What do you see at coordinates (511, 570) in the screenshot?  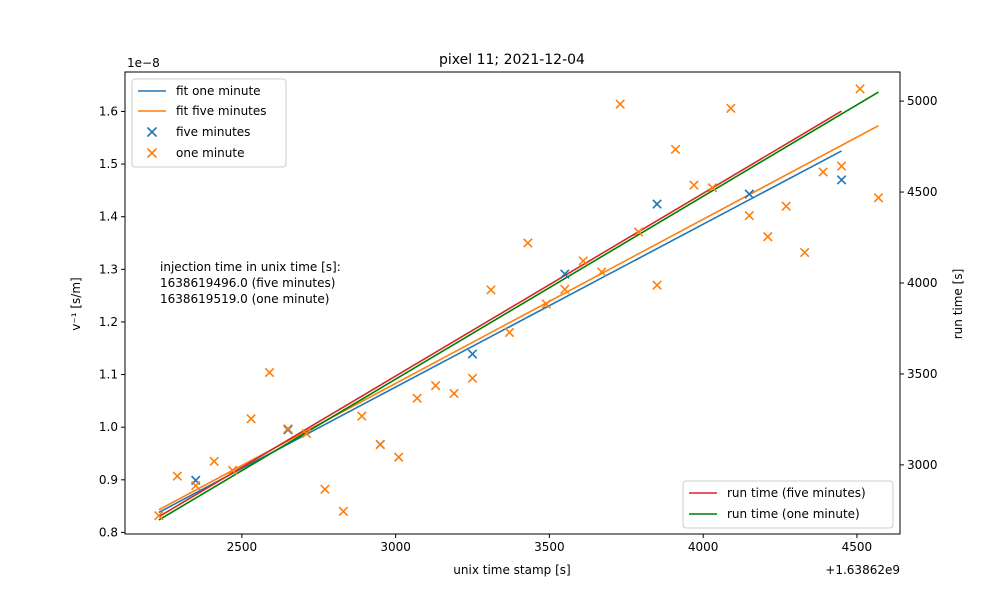 I see `x-axis-label: unix time stamp [s]` at bounding box center [511, 570].